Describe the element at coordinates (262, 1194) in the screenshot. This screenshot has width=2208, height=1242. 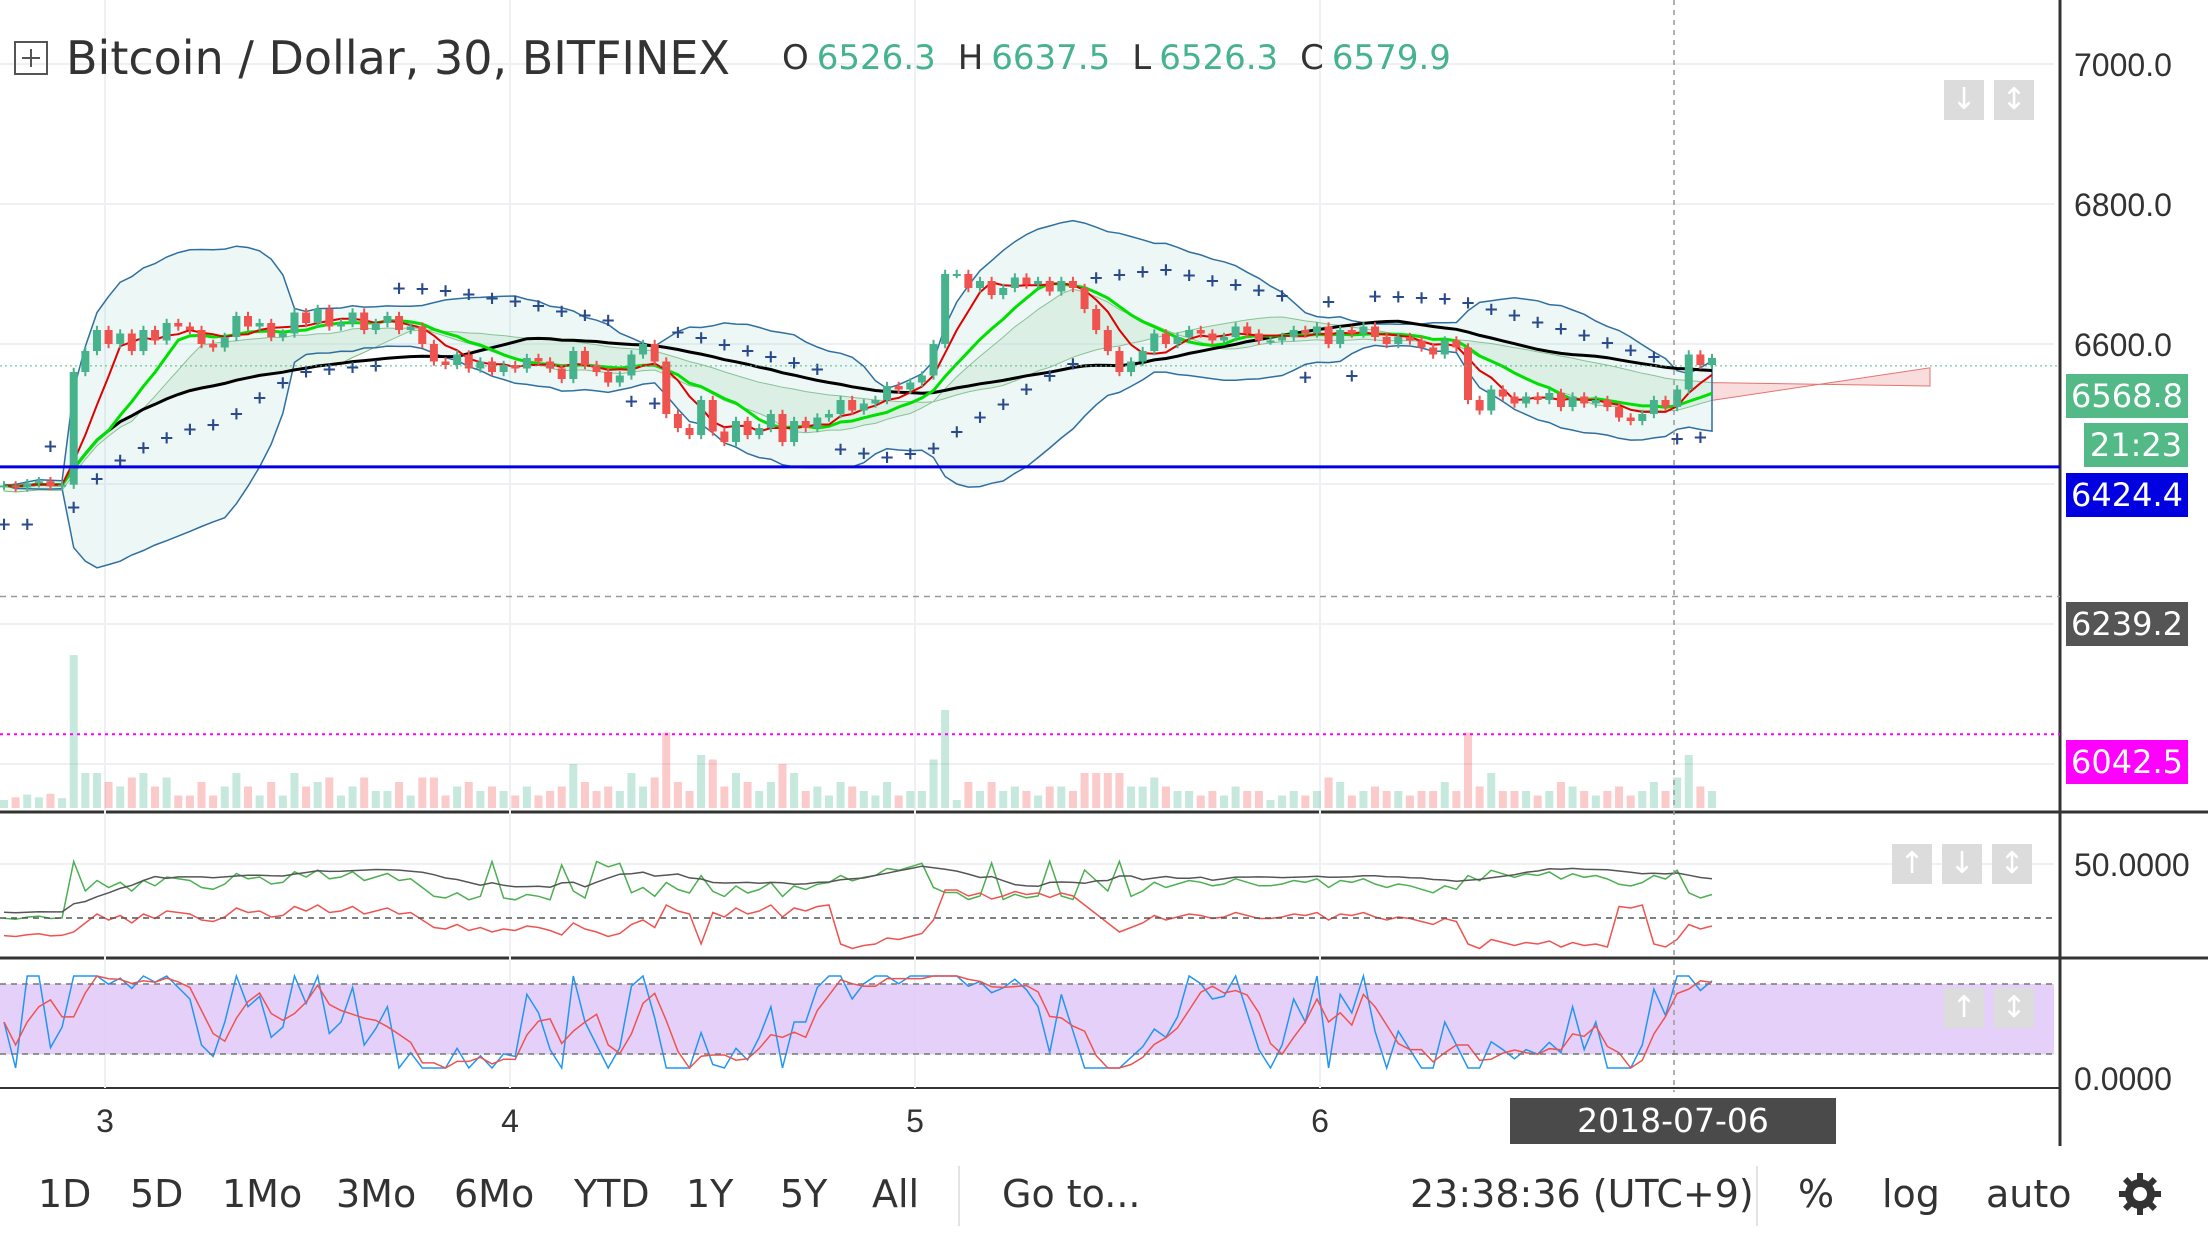
I see `range-button-1mo: 1Mo` at that location.